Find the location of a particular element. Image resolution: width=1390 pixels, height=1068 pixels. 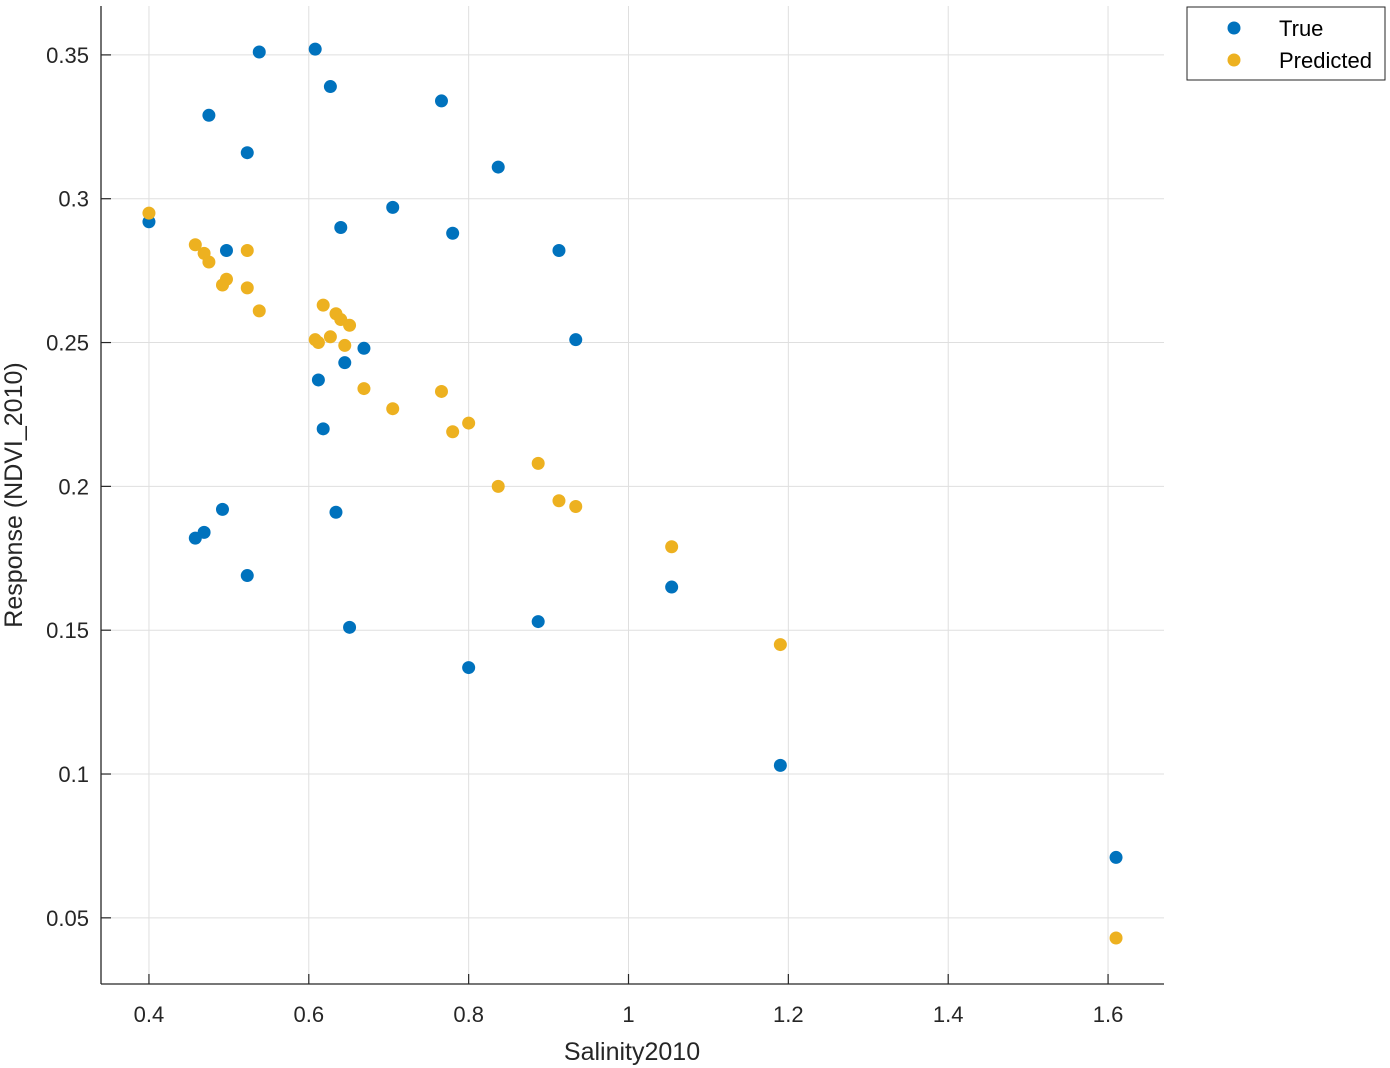

x-axis-label: Salinity2010 is located at coordinates (632, 1052).